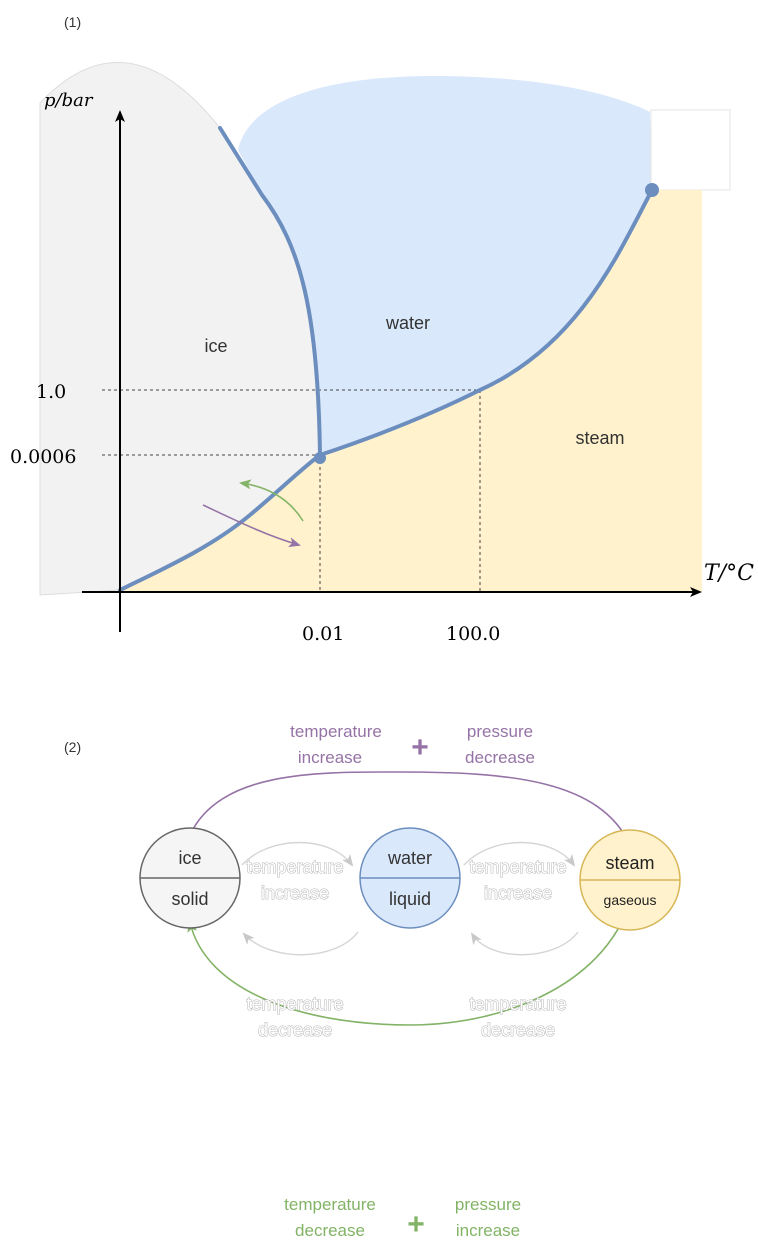 The image size is (758, 1247). What do you see at coordinates (72, 22) in the screenshot?
I see `panel-1-label: (1)` at bounding box center [72, 22].